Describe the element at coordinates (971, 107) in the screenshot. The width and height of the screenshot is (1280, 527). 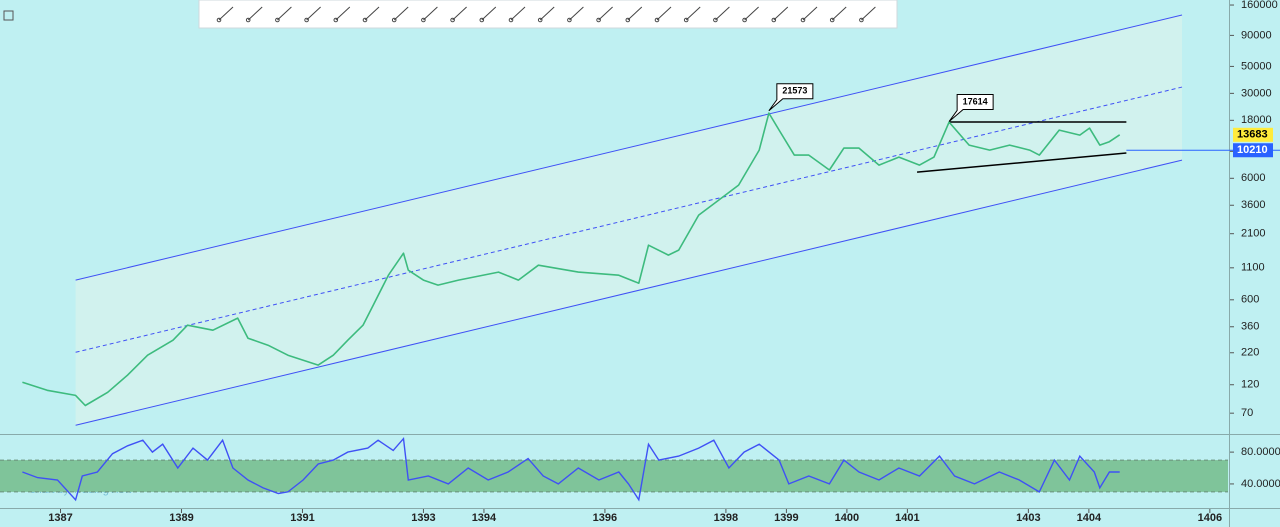
I see `annotation-callout` at that location.